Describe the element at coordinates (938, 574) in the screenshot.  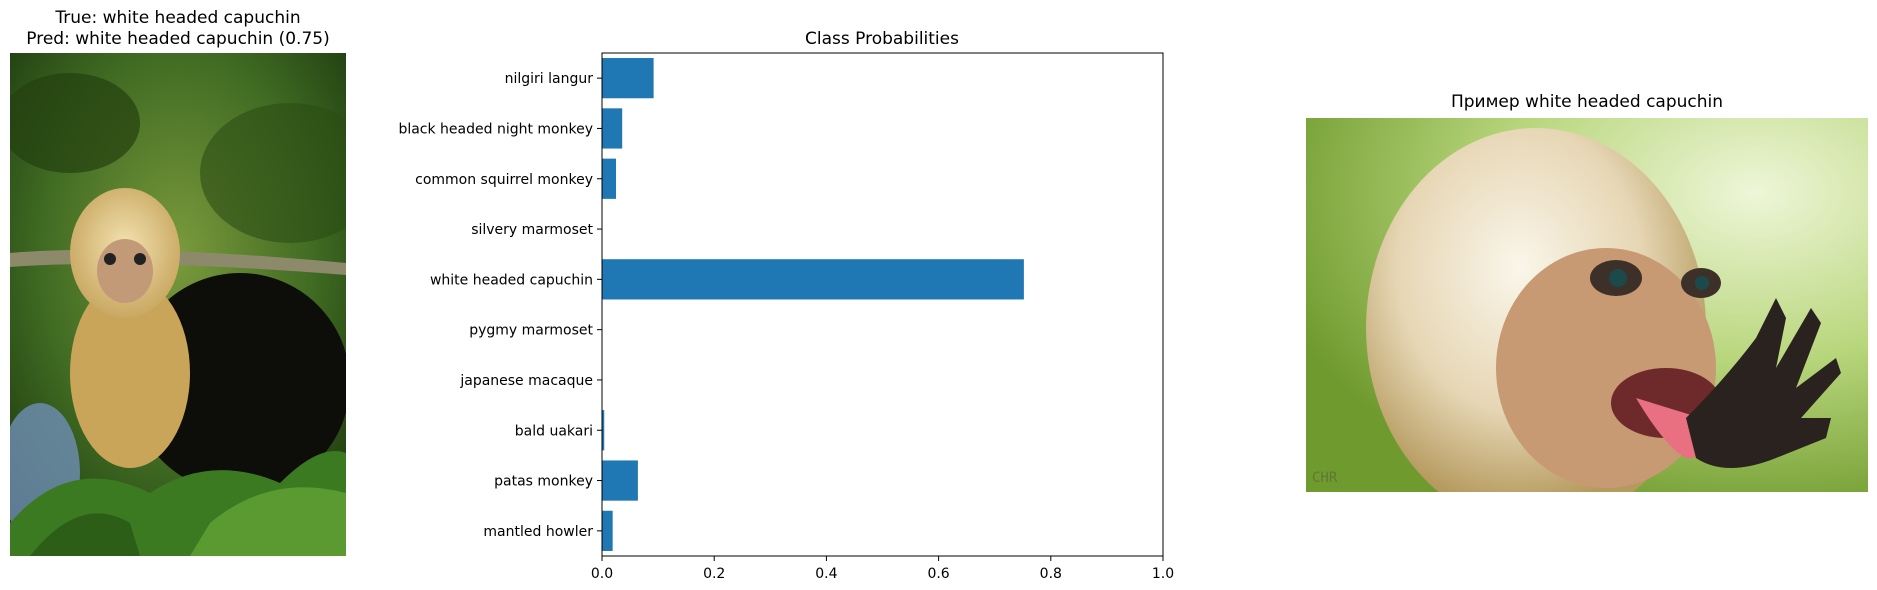
I see `x-tick-label: 0.6` at that location.